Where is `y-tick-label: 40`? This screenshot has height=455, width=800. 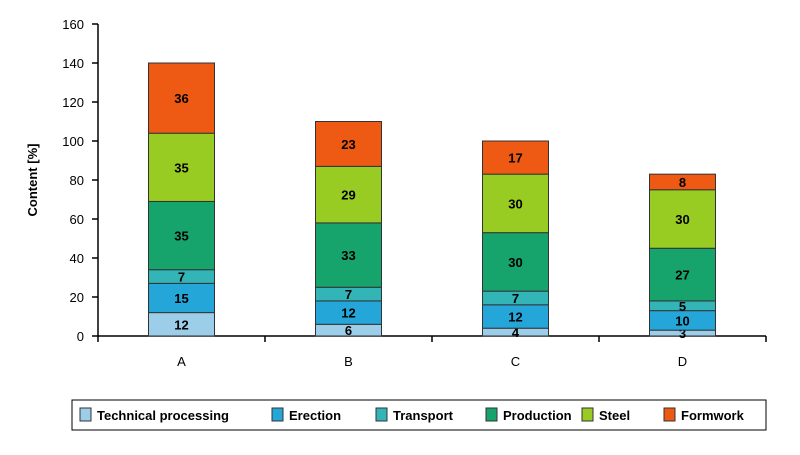
y-tick-label: 40 is located at coordinates (77, 258).